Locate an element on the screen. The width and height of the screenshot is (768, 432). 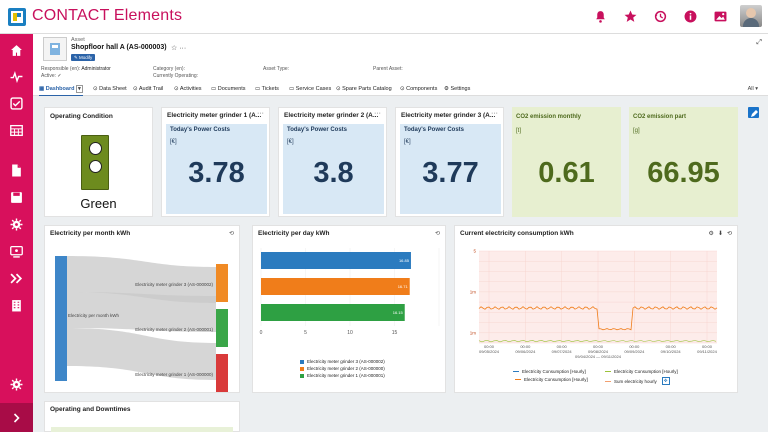
series-line is located at coordinates (598, 318).